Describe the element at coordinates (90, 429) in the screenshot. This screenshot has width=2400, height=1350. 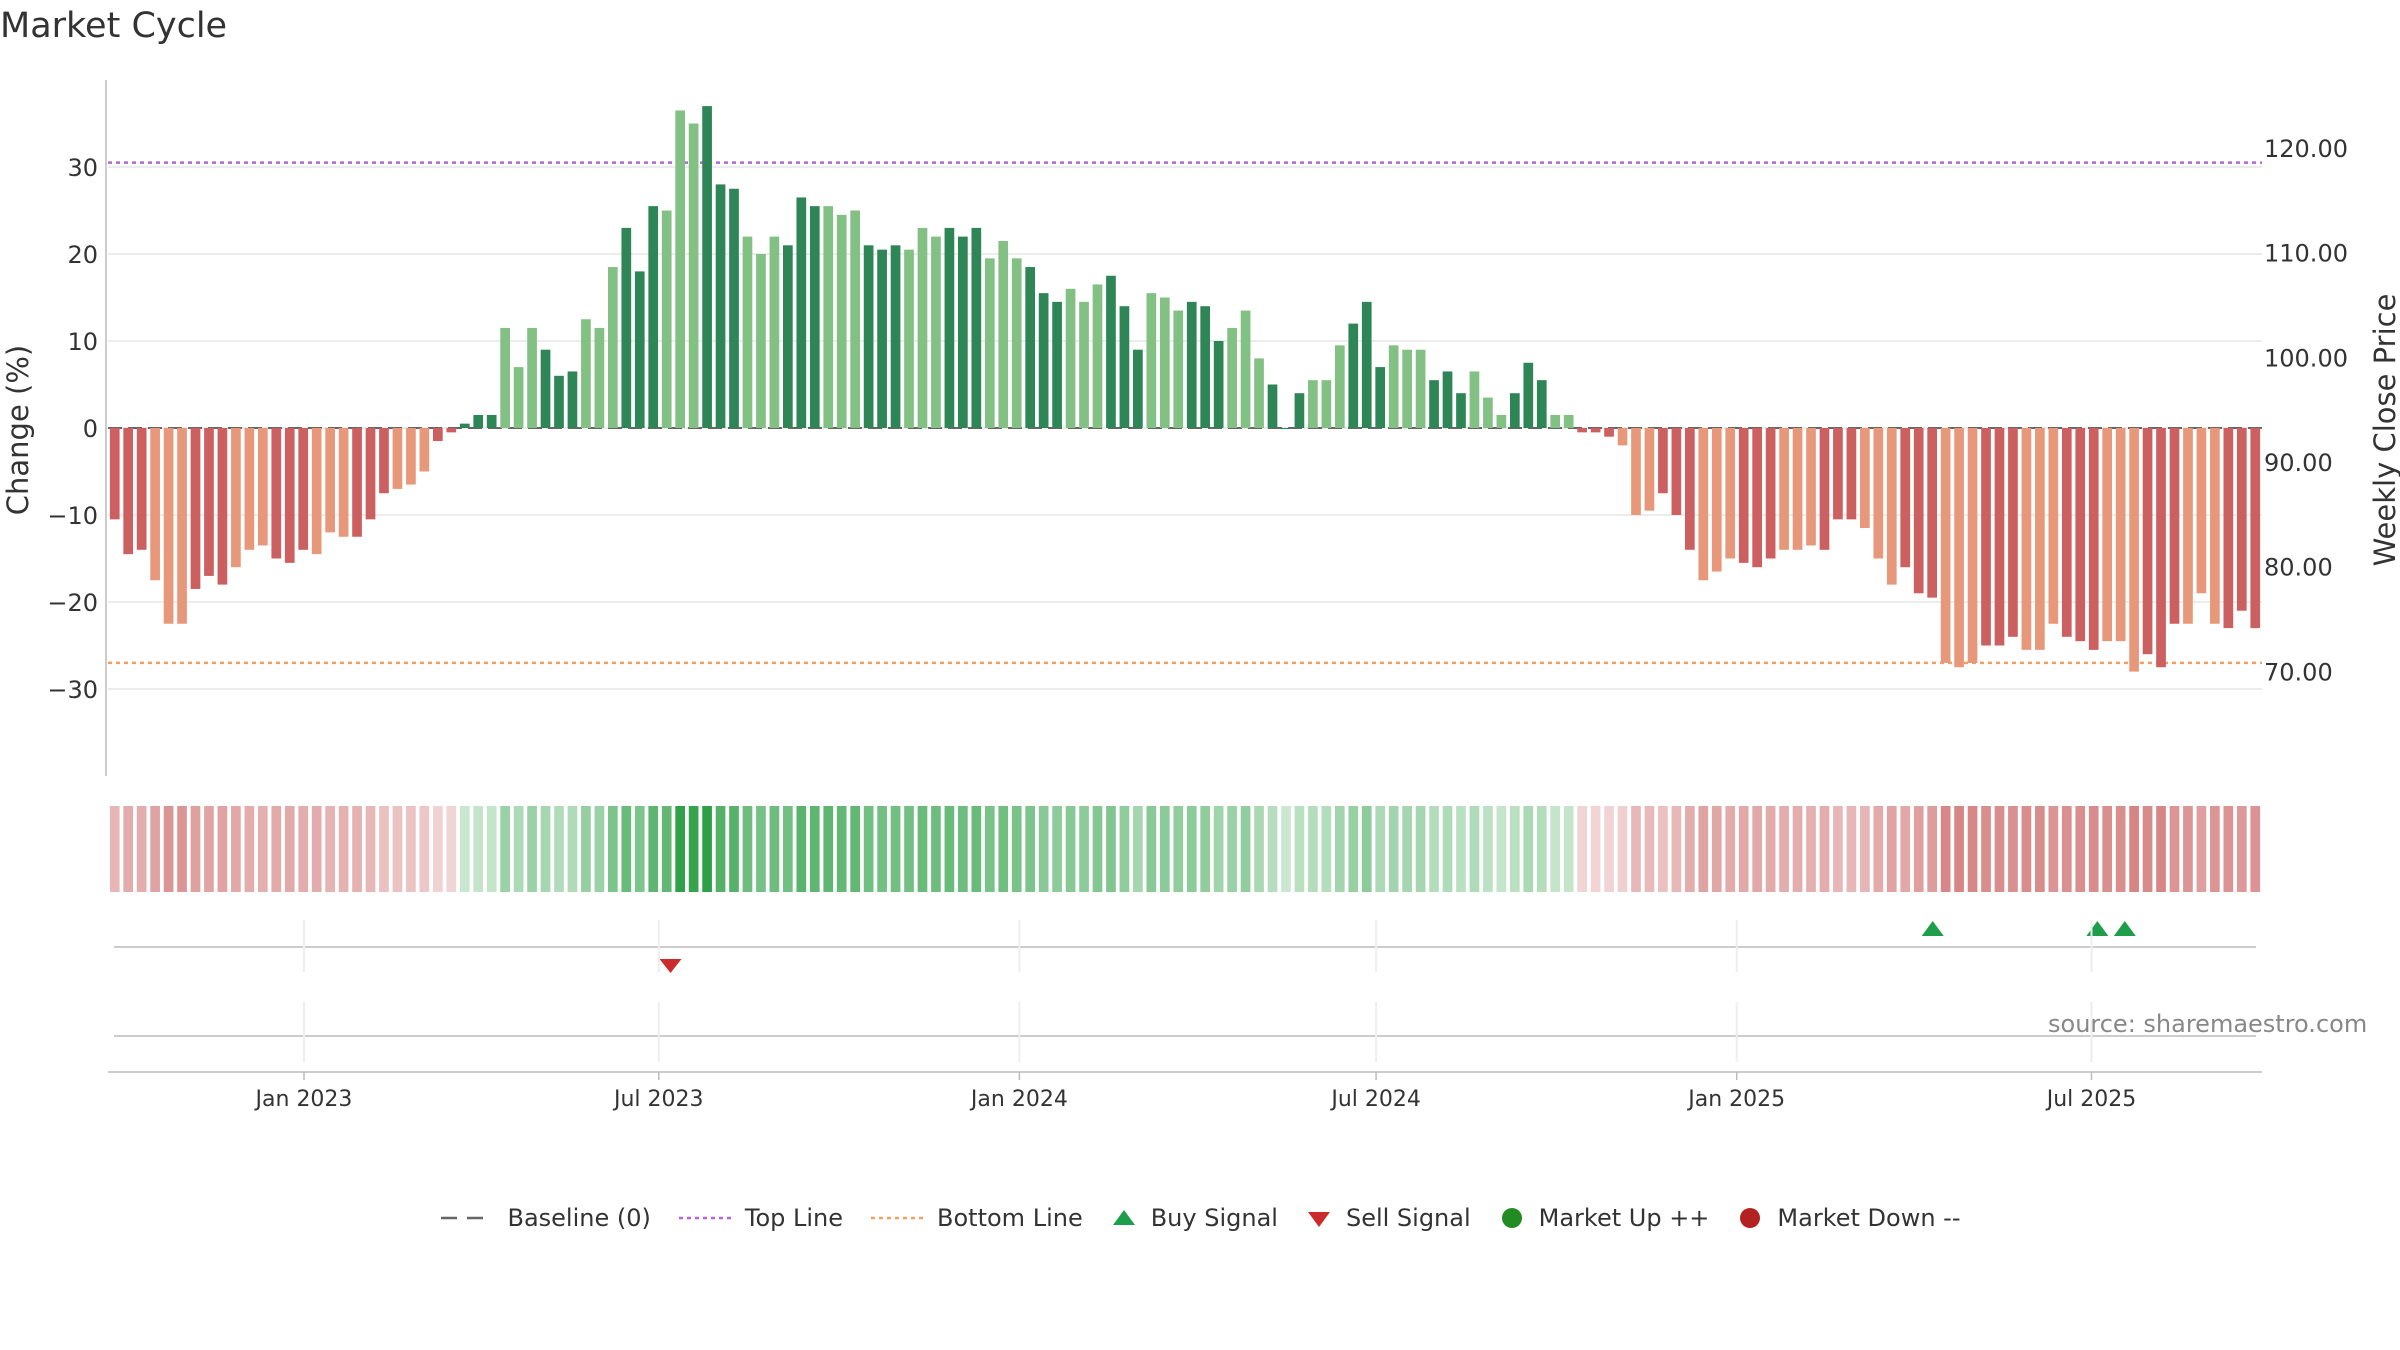
I see `y-tick-label: 0` at that location.